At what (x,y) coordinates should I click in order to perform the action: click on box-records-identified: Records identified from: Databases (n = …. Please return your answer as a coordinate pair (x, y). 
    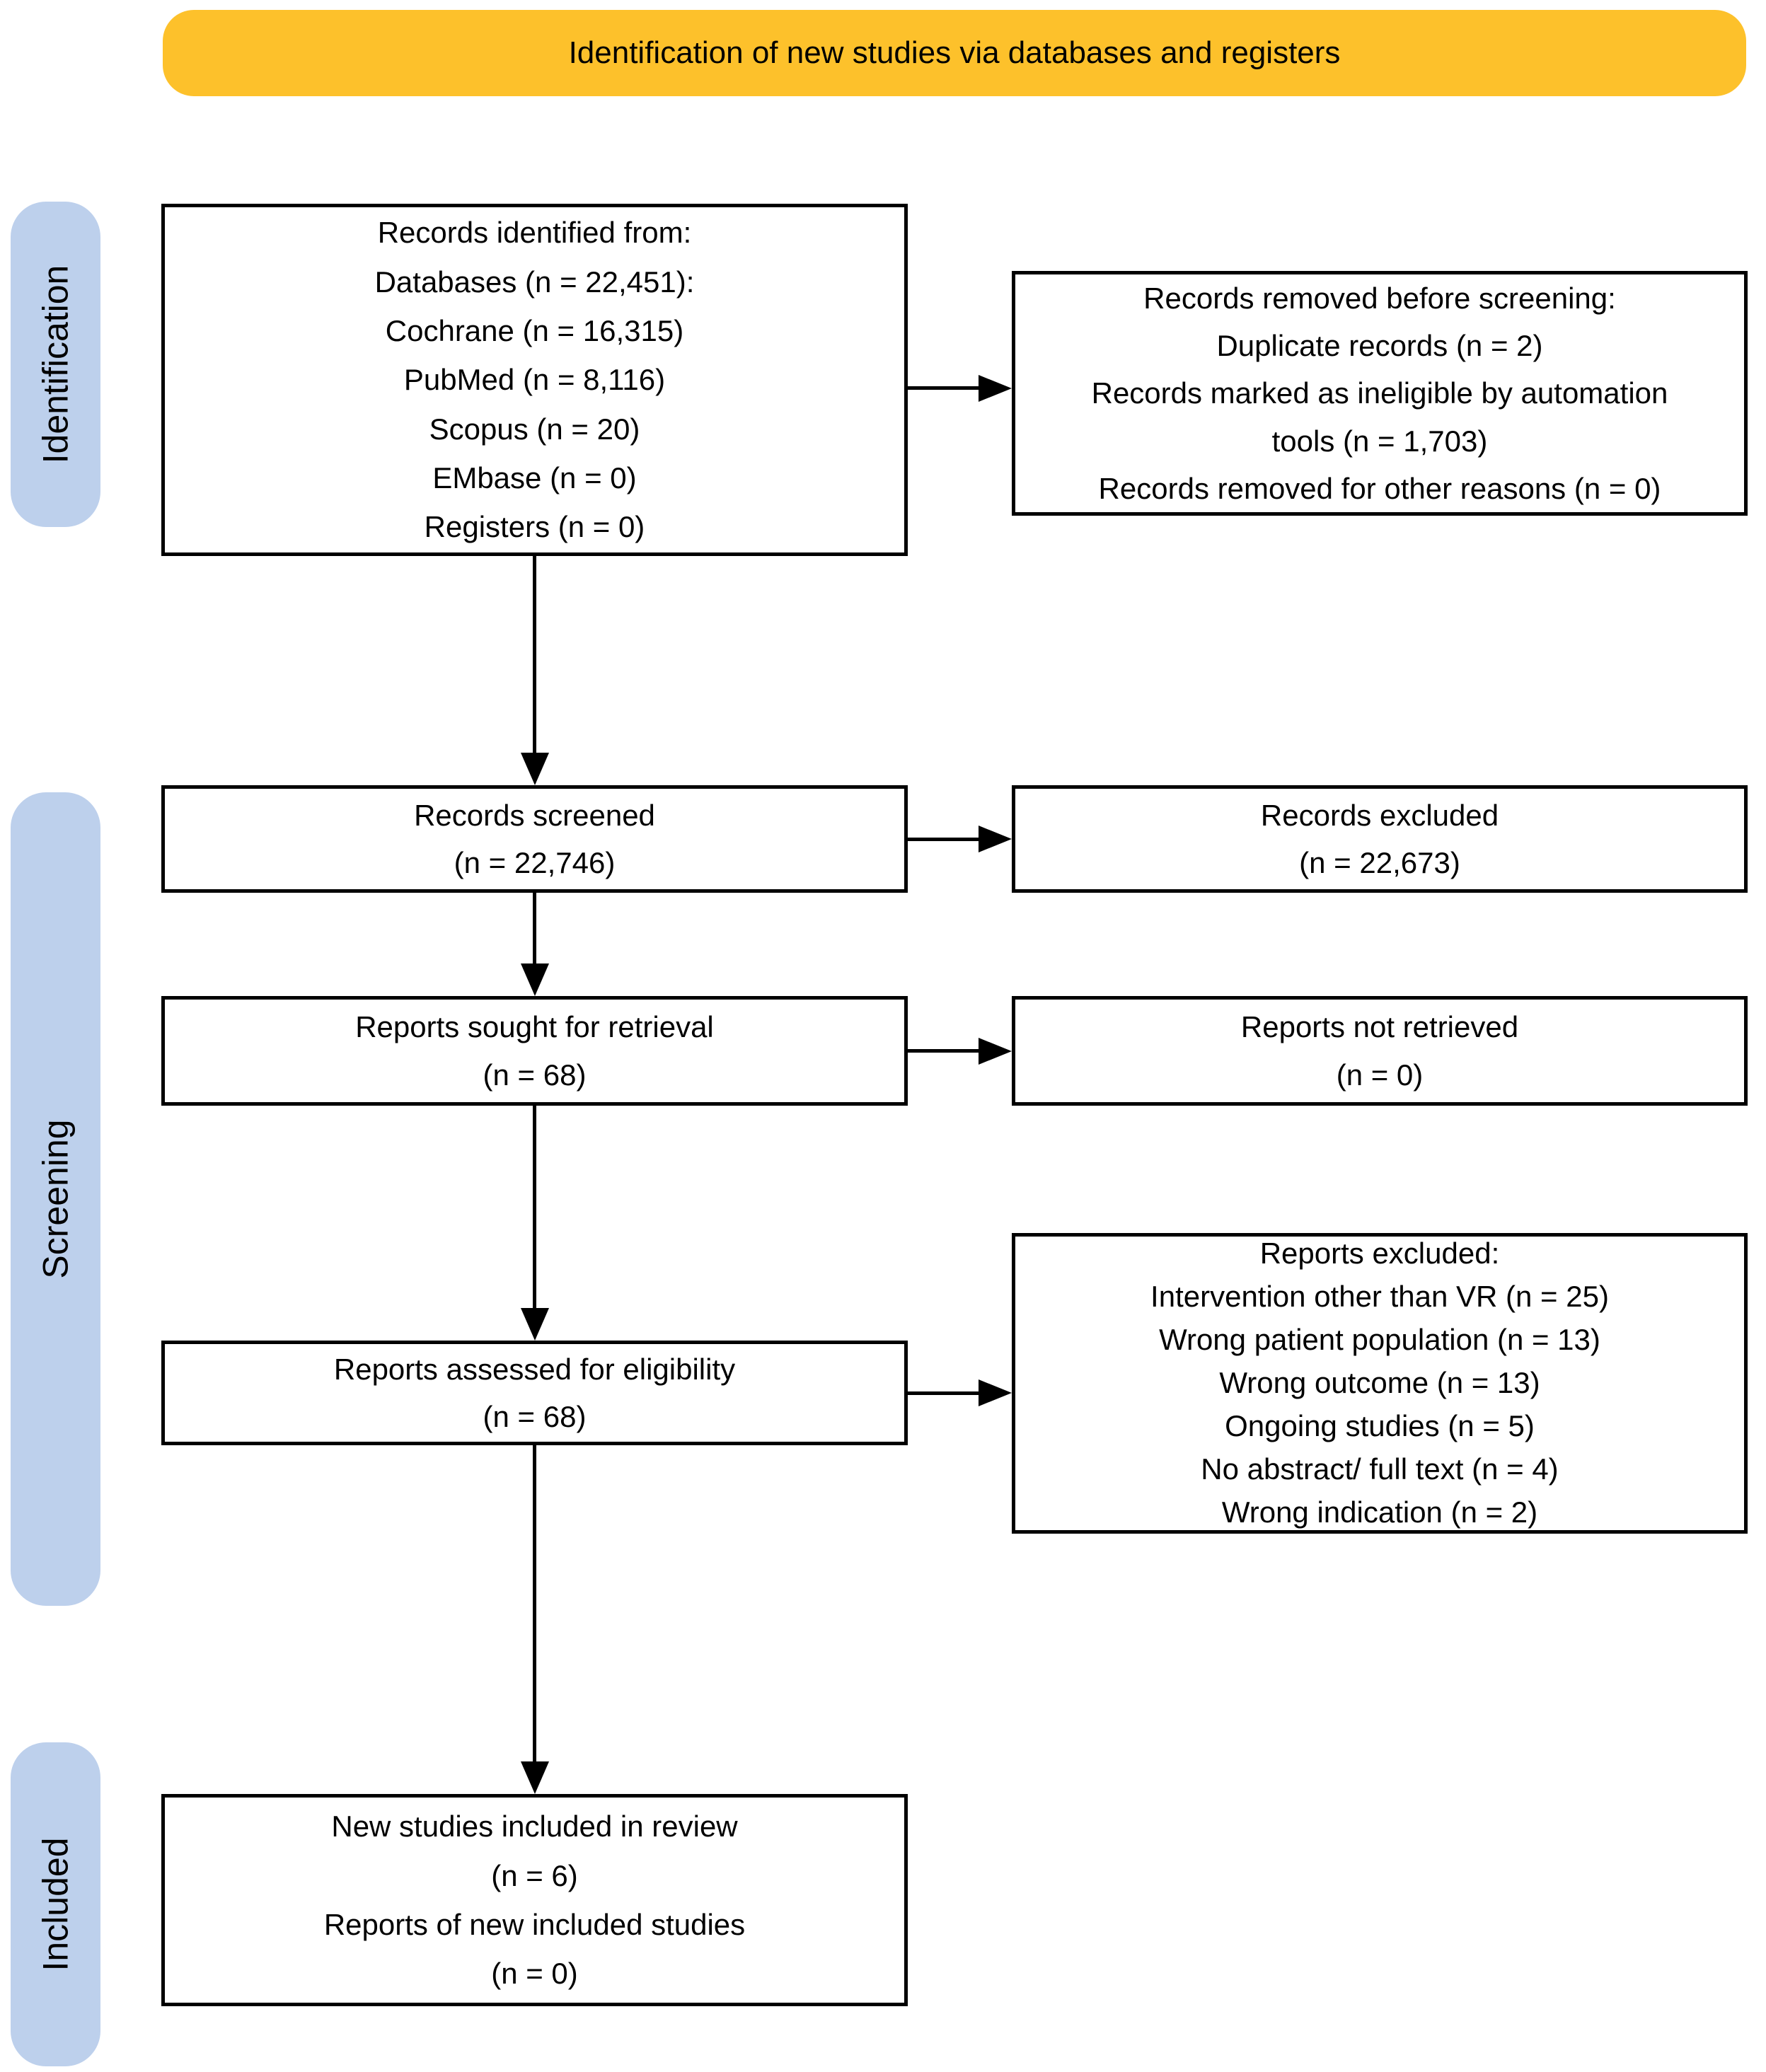
    Looking at the image, I should click on (534, 380).